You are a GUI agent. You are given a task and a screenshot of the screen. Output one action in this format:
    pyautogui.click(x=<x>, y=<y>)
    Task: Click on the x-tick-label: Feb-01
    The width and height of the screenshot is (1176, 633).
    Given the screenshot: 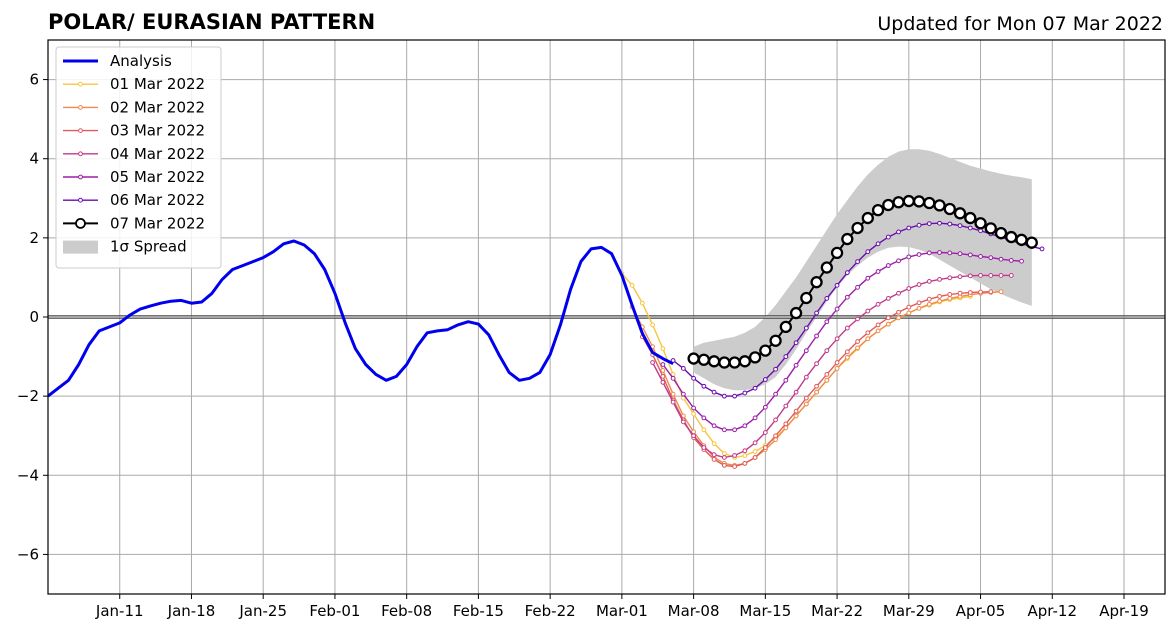 What is the action you would take?
    pyautogui.click(x=334, y=611)
    